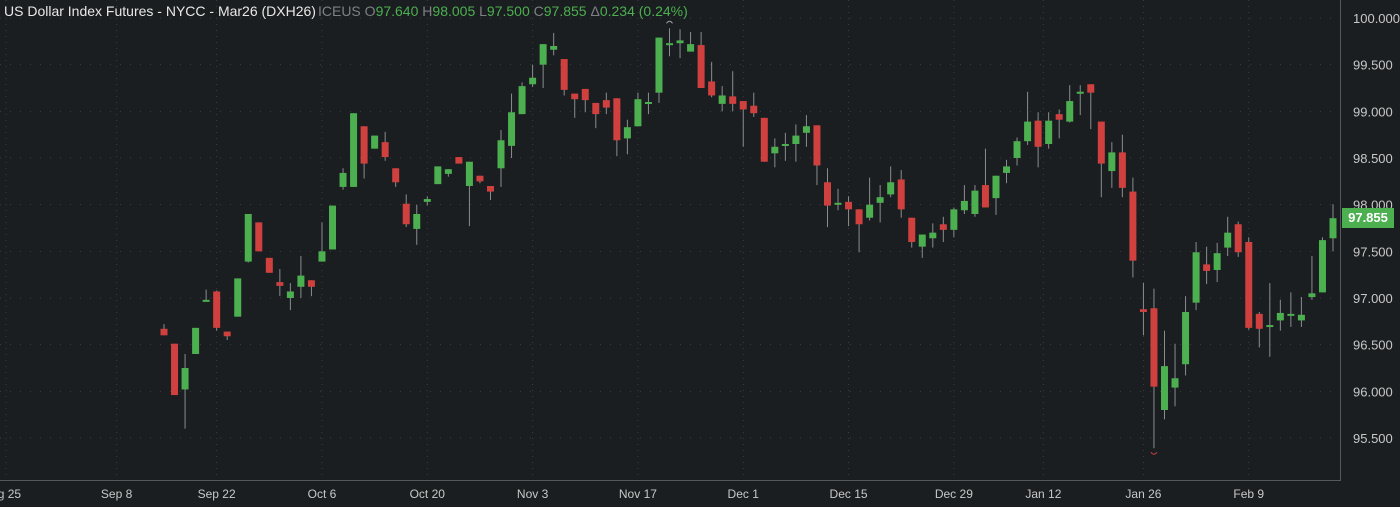 This screenshot has height=507, width=1400. What do you see at coordinates (1373, 391) in the screenshot?
I see `price-tick-label: 96.000` at bounding box center [1373, 391].